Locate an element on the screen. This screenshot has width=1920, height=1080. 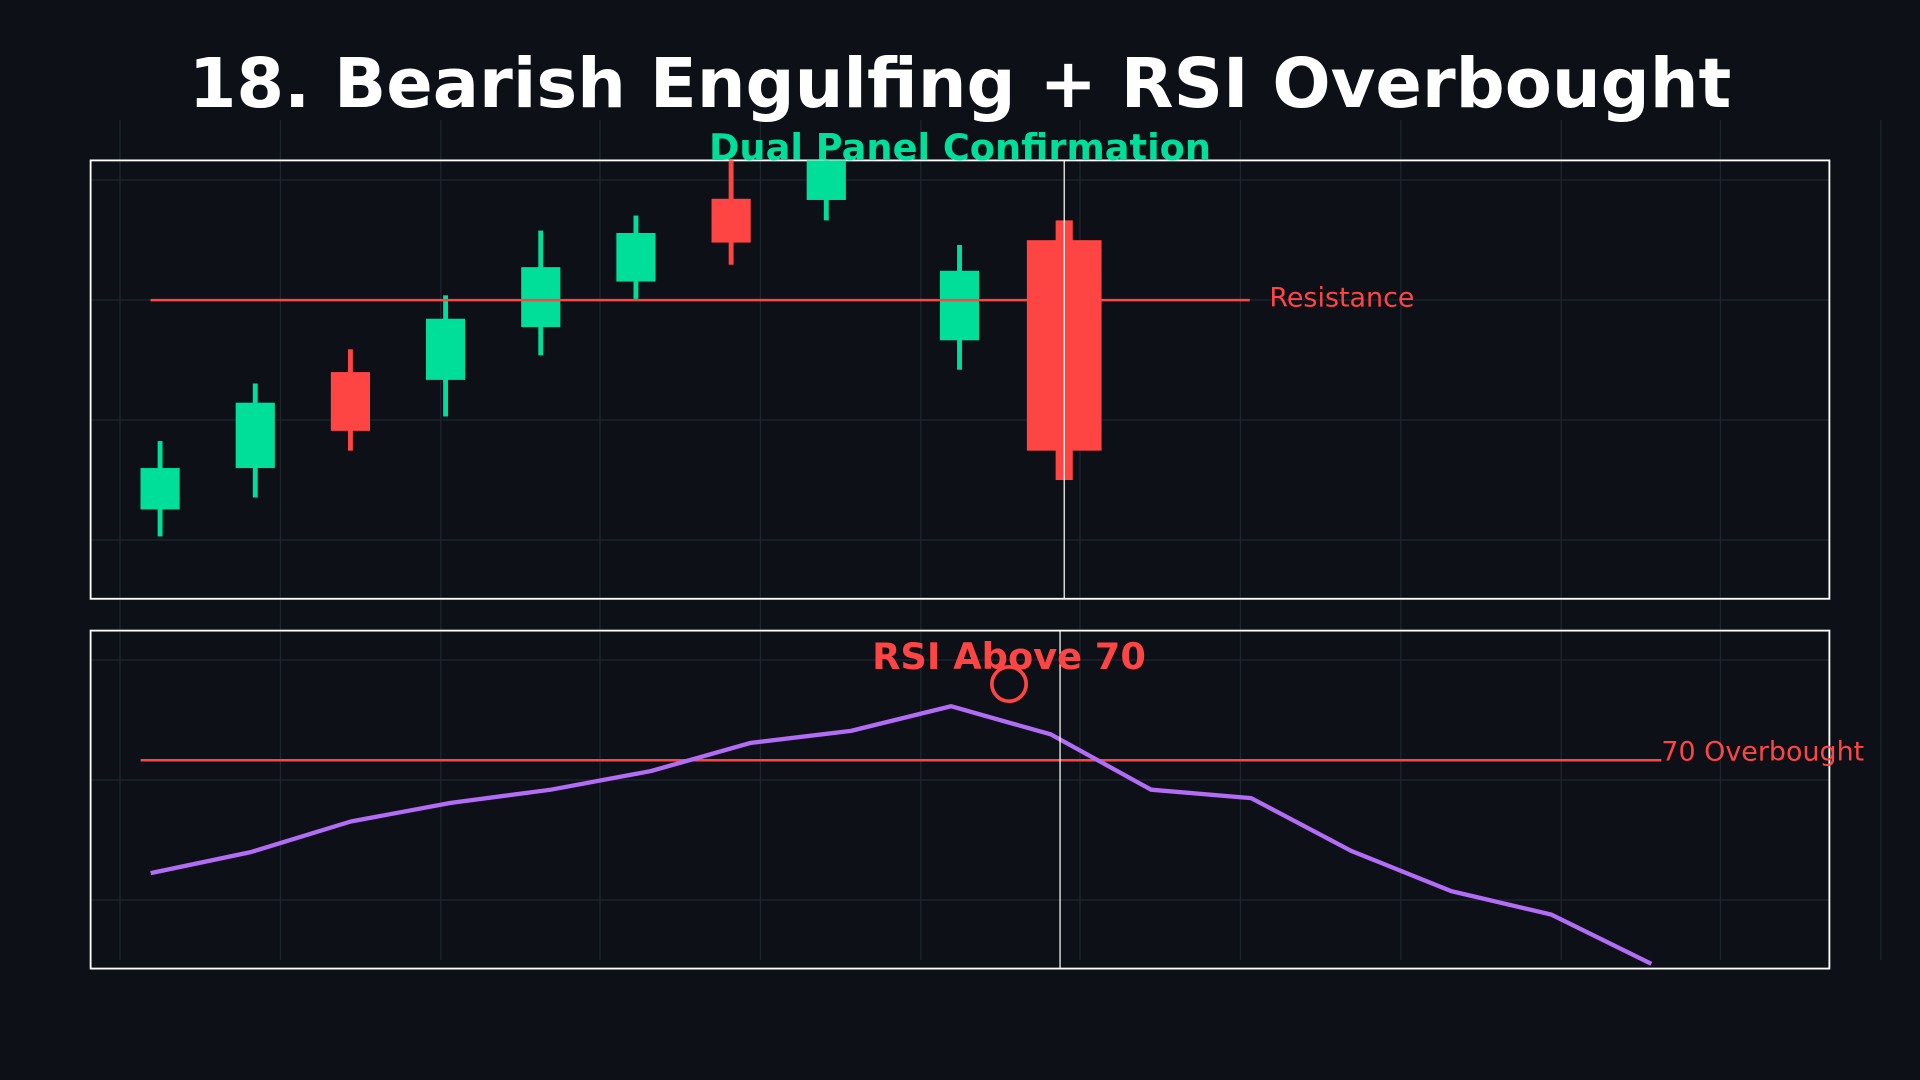
overbought-label: 70 Overbought is located at coordinates (1762, 751).